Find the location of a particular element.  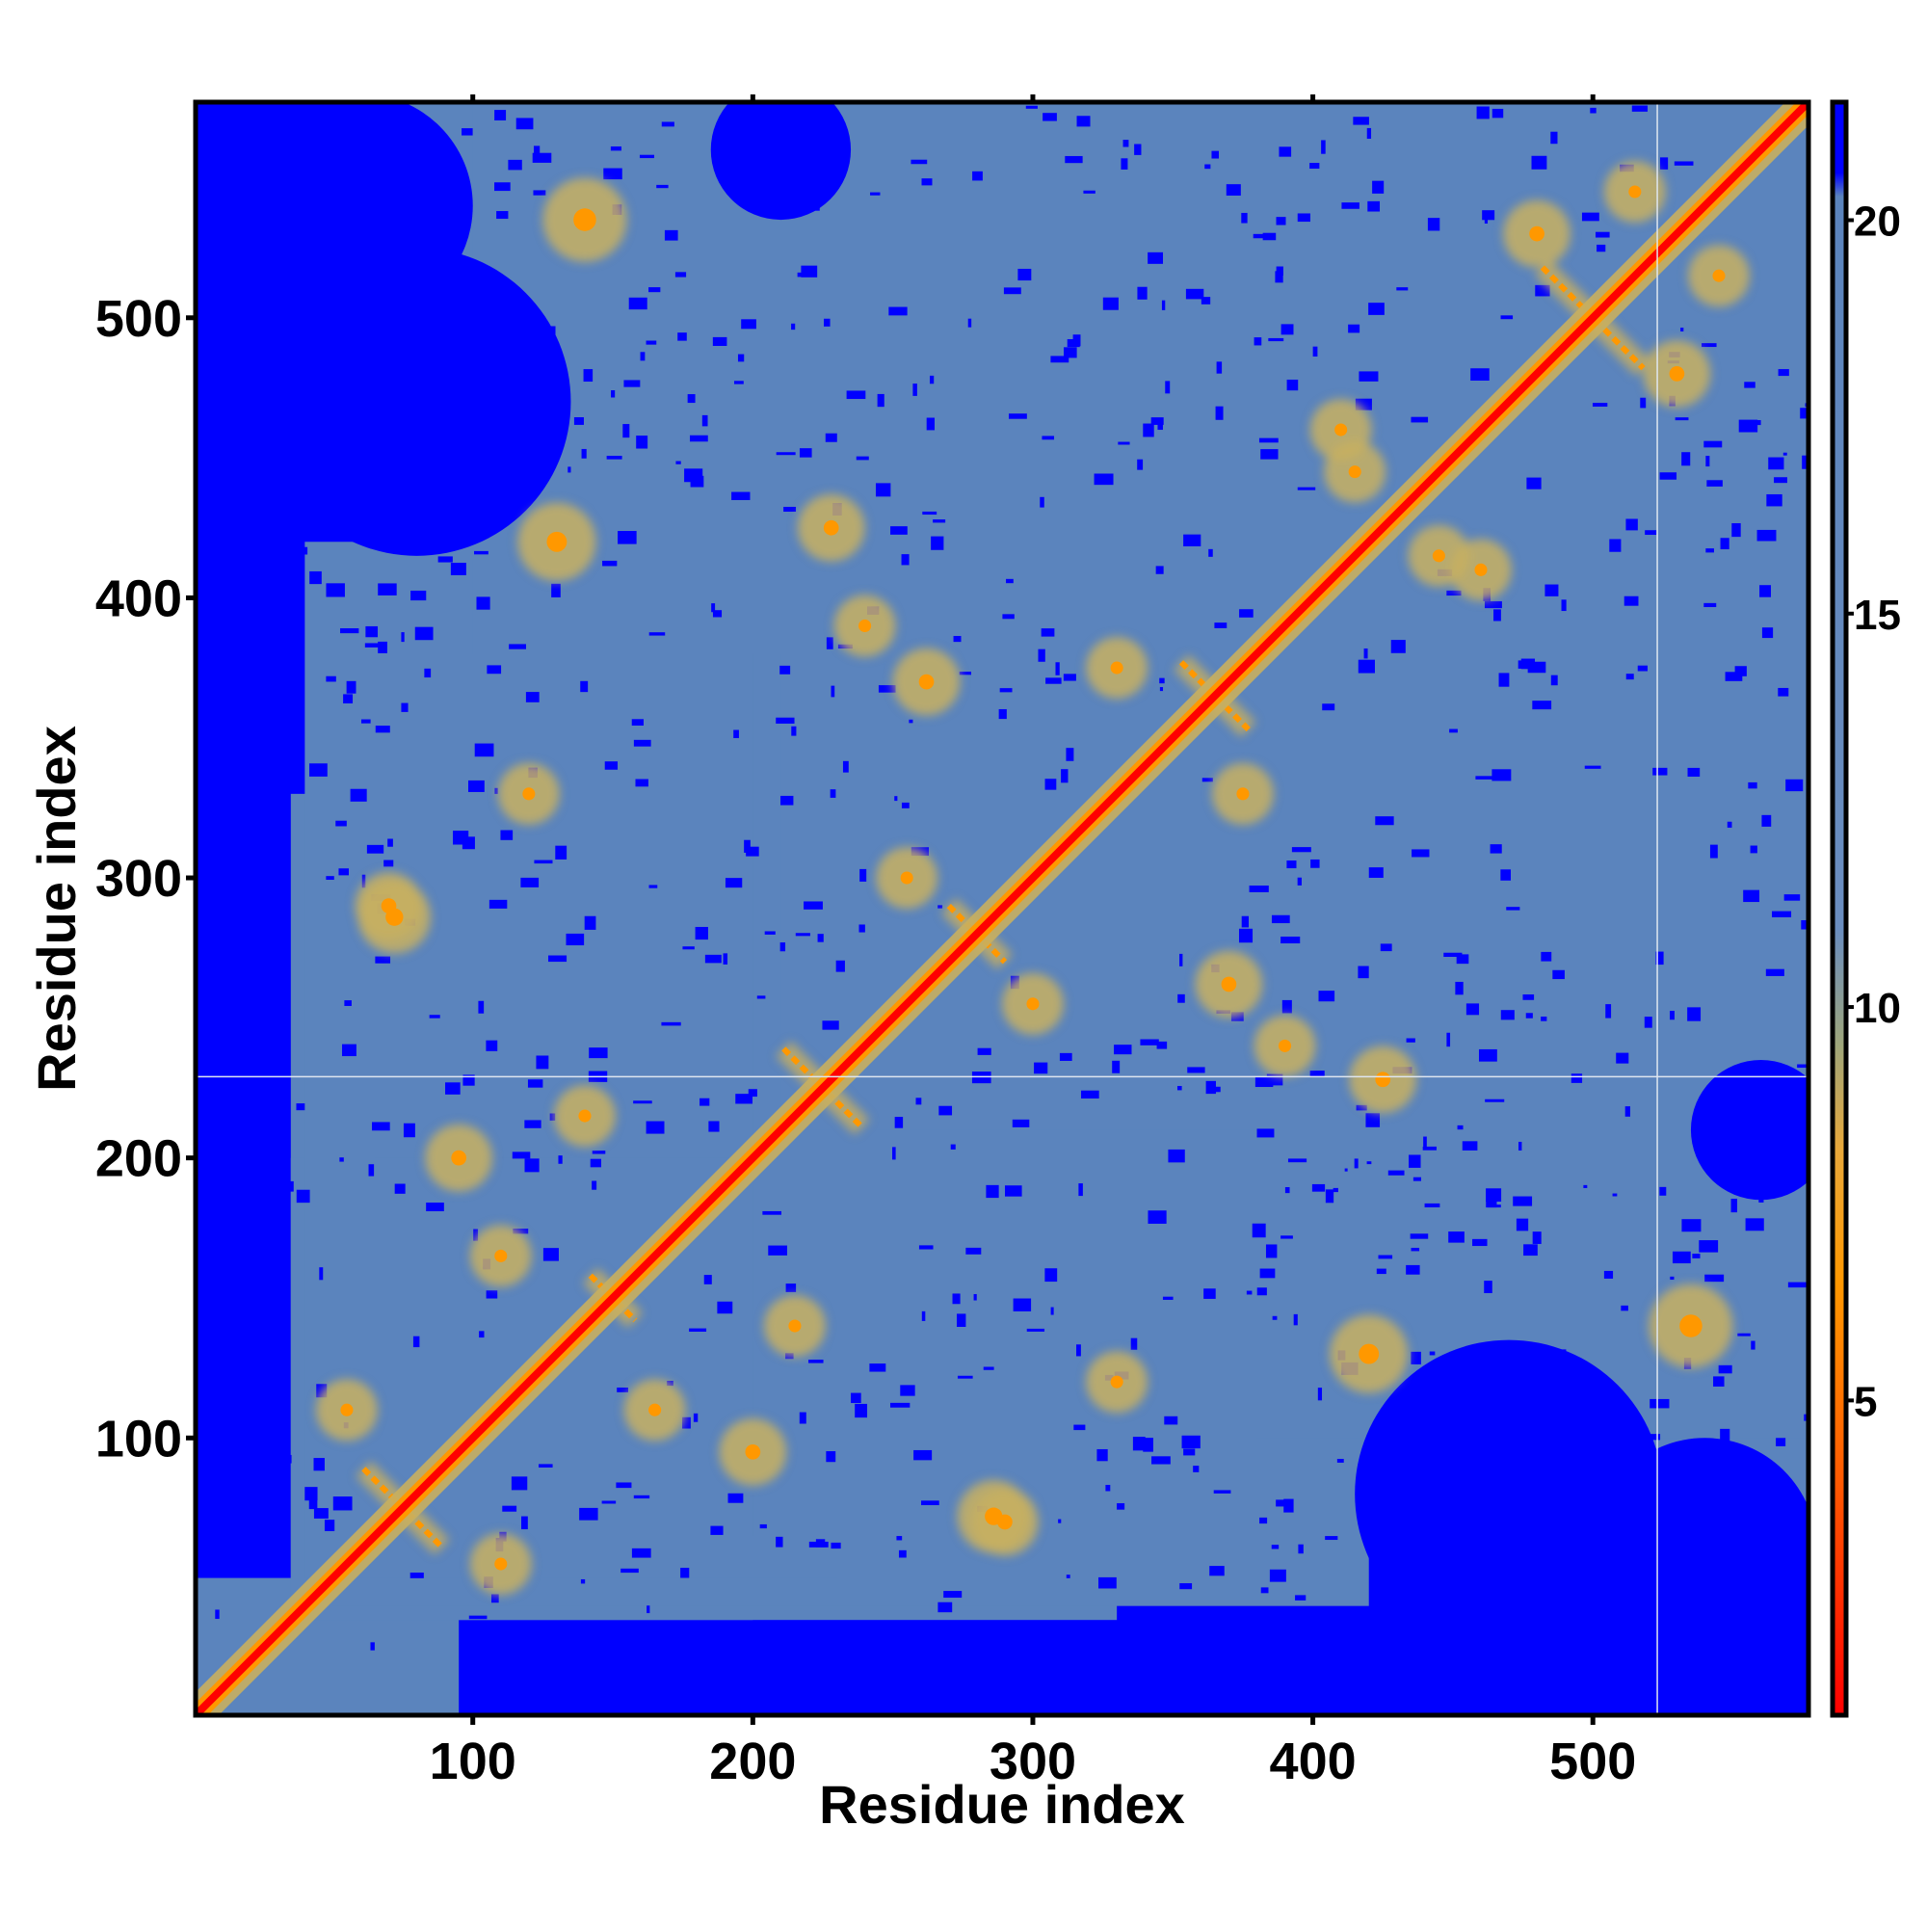

x-axis-ticks: 100 200 300 400 500 is located at coordinates (1033, 1752).